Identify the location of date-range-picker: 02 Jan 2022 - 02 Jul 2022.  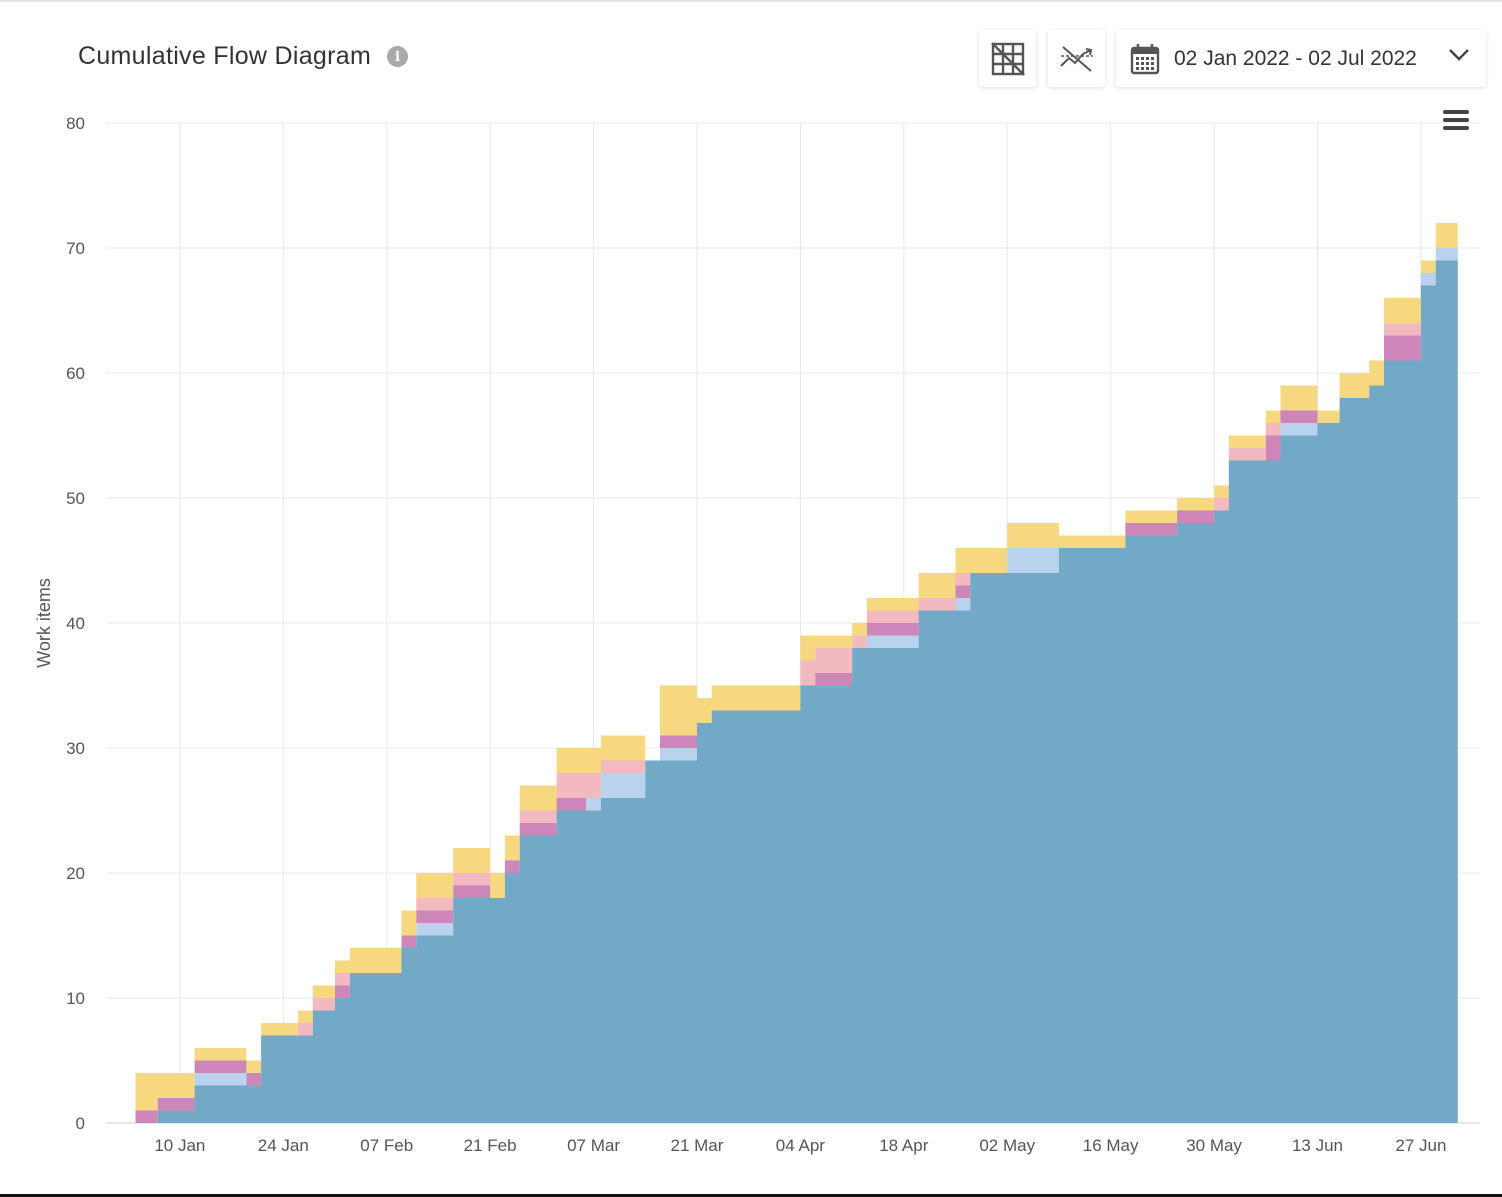
(1301, 58).